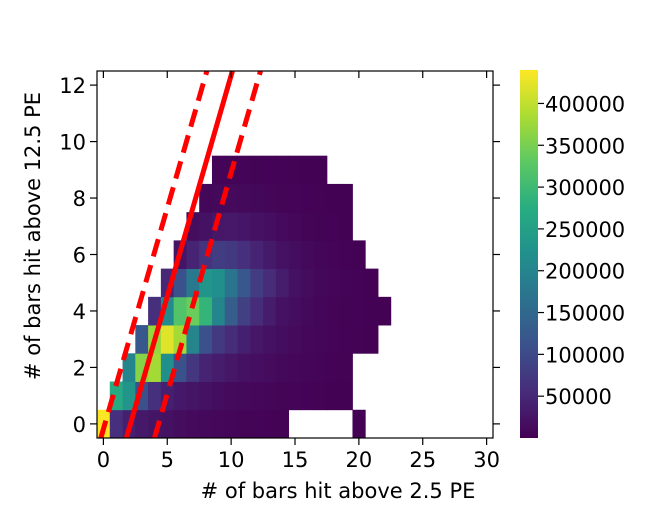 The height and width of the screenshot is (527, 662). What do you see at coordinates (231, 460) in the screenshot?
I see `x-tick-label: 10` at bounding box center [231, 460].